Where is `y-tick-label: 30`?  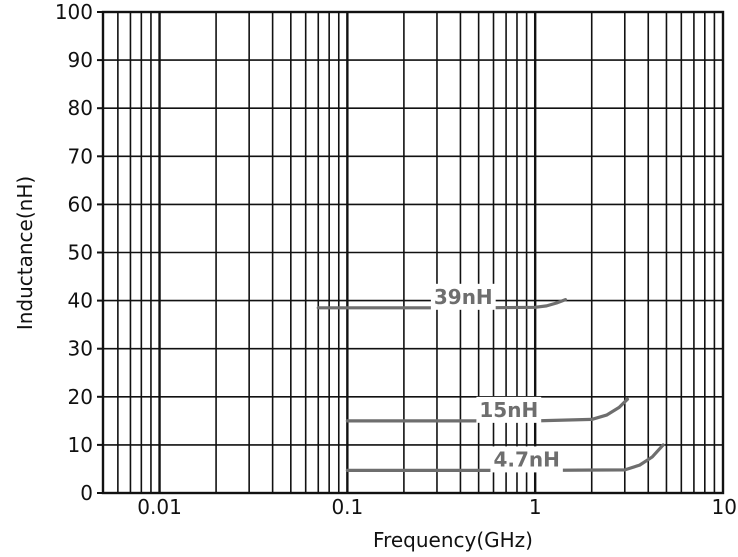
y-tick-label: 30 is located at coordinates (80, 349).